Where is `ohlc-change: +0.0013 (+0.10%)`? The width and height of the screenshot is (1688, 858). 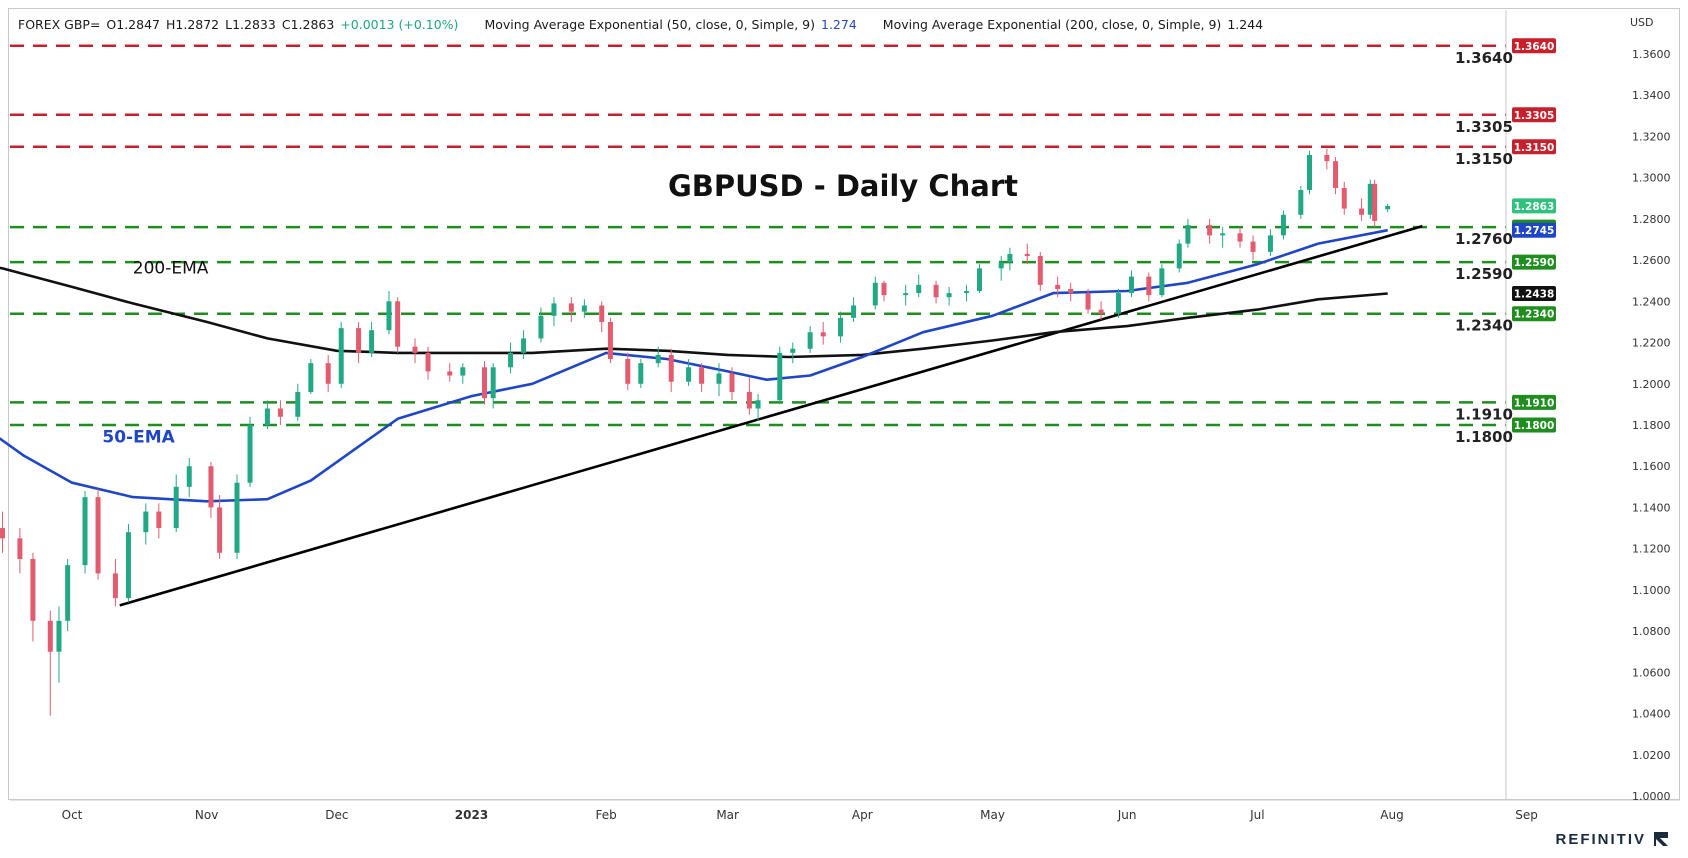 ohlc-change: +0.0013 (+0.10%) is located at coordinates (399, 24).